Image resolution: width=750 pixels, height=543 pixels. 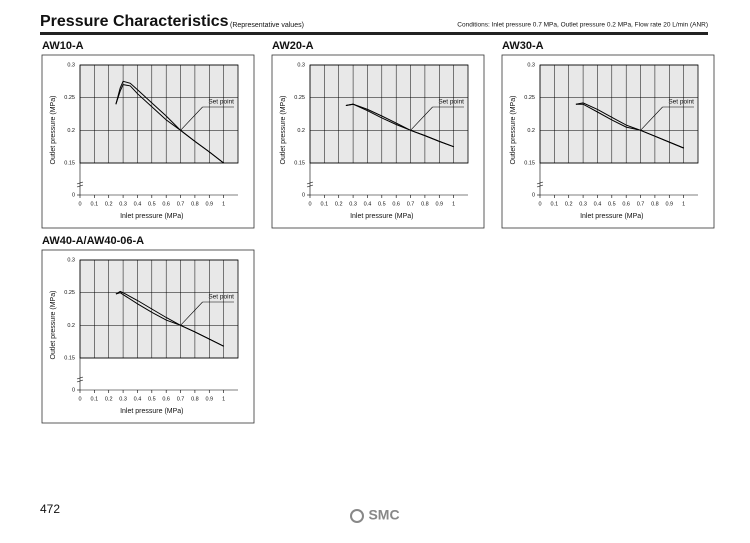 I want to click on page-title: Pressure Characteristics, so click(x=134, y=21).